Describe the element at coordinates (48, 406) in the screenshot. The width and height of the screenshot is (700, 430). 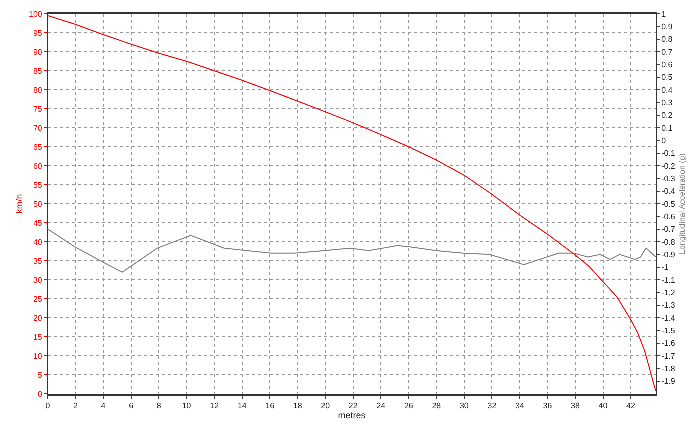
I see `x-tick-label: 0` at that location.